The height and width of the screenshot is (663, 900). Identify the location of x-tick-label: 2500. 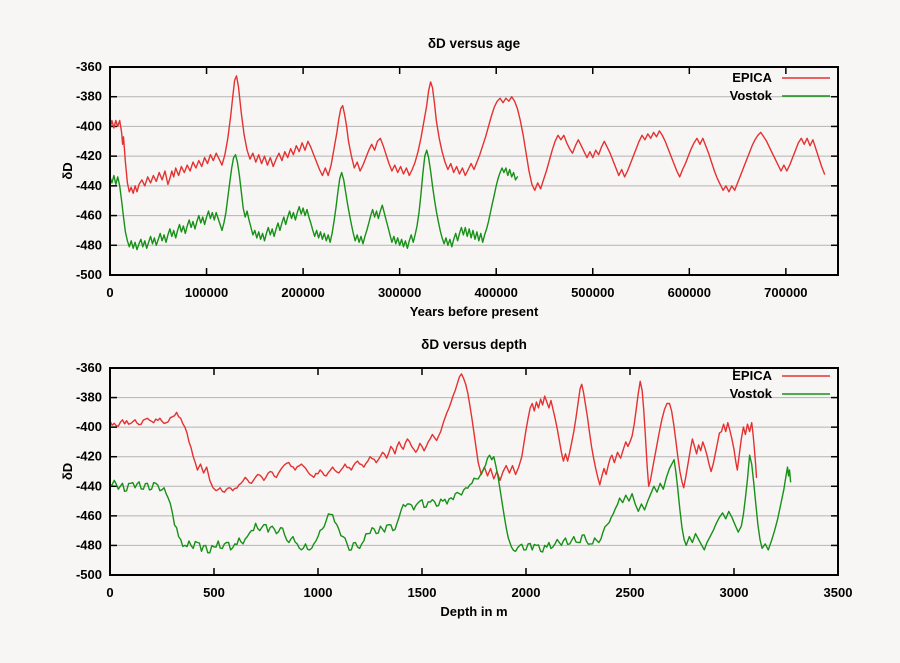
(630, 592).